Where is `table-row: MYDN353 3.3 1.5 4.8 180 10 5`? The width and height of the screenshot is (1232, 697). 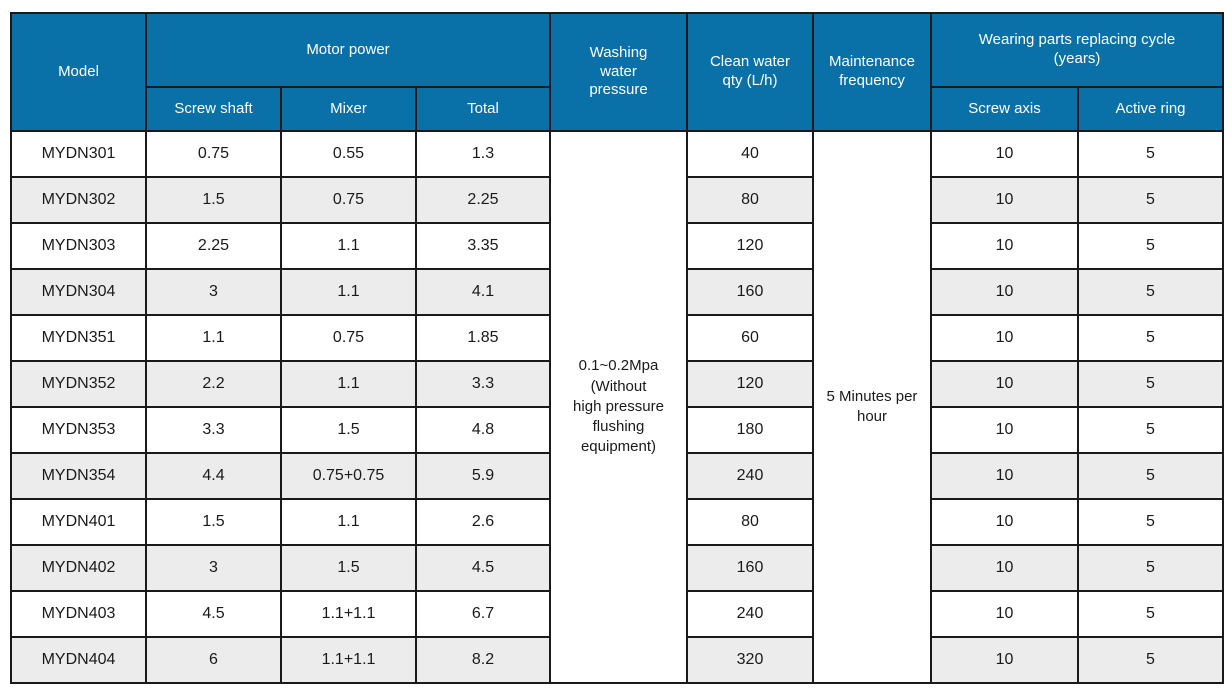 table-row: MYDN353 3.3 1.5 4.8 180 10 5 is located at coordinates (617, 430).